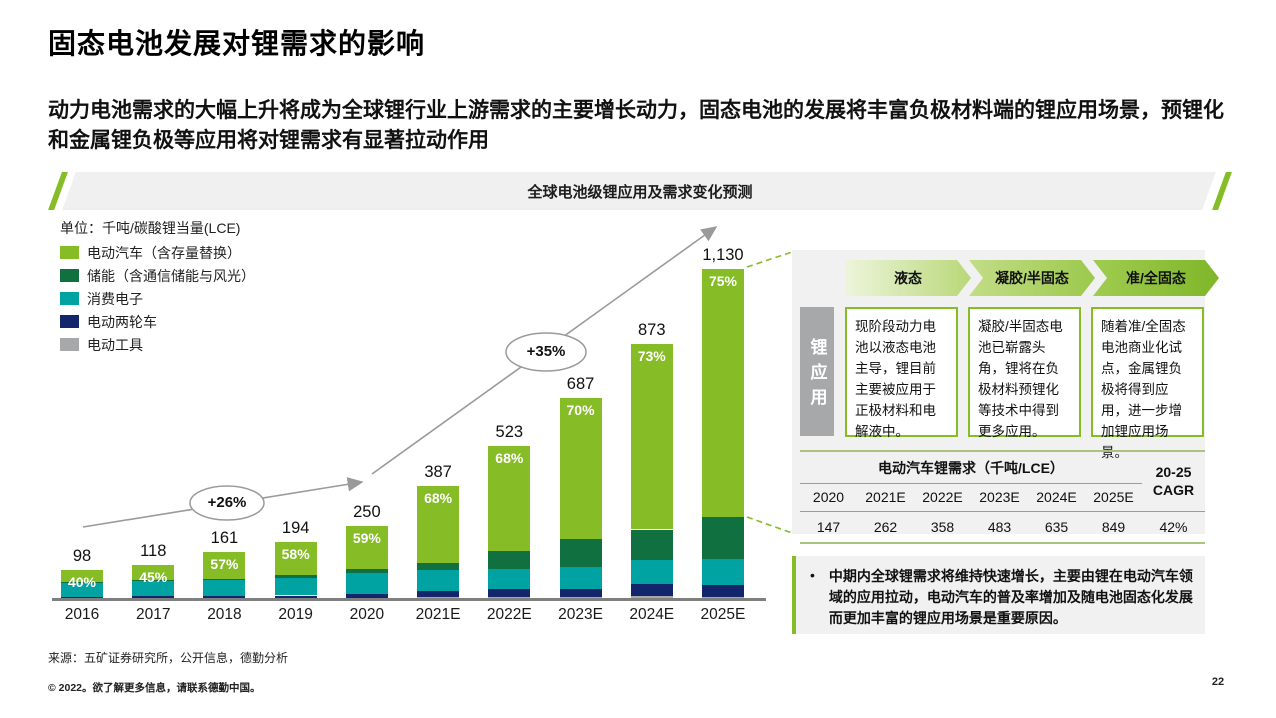  Describe the element at coordinates (546, 351) in the screenshot. I see `growth-badge-2: +35%` at that location.